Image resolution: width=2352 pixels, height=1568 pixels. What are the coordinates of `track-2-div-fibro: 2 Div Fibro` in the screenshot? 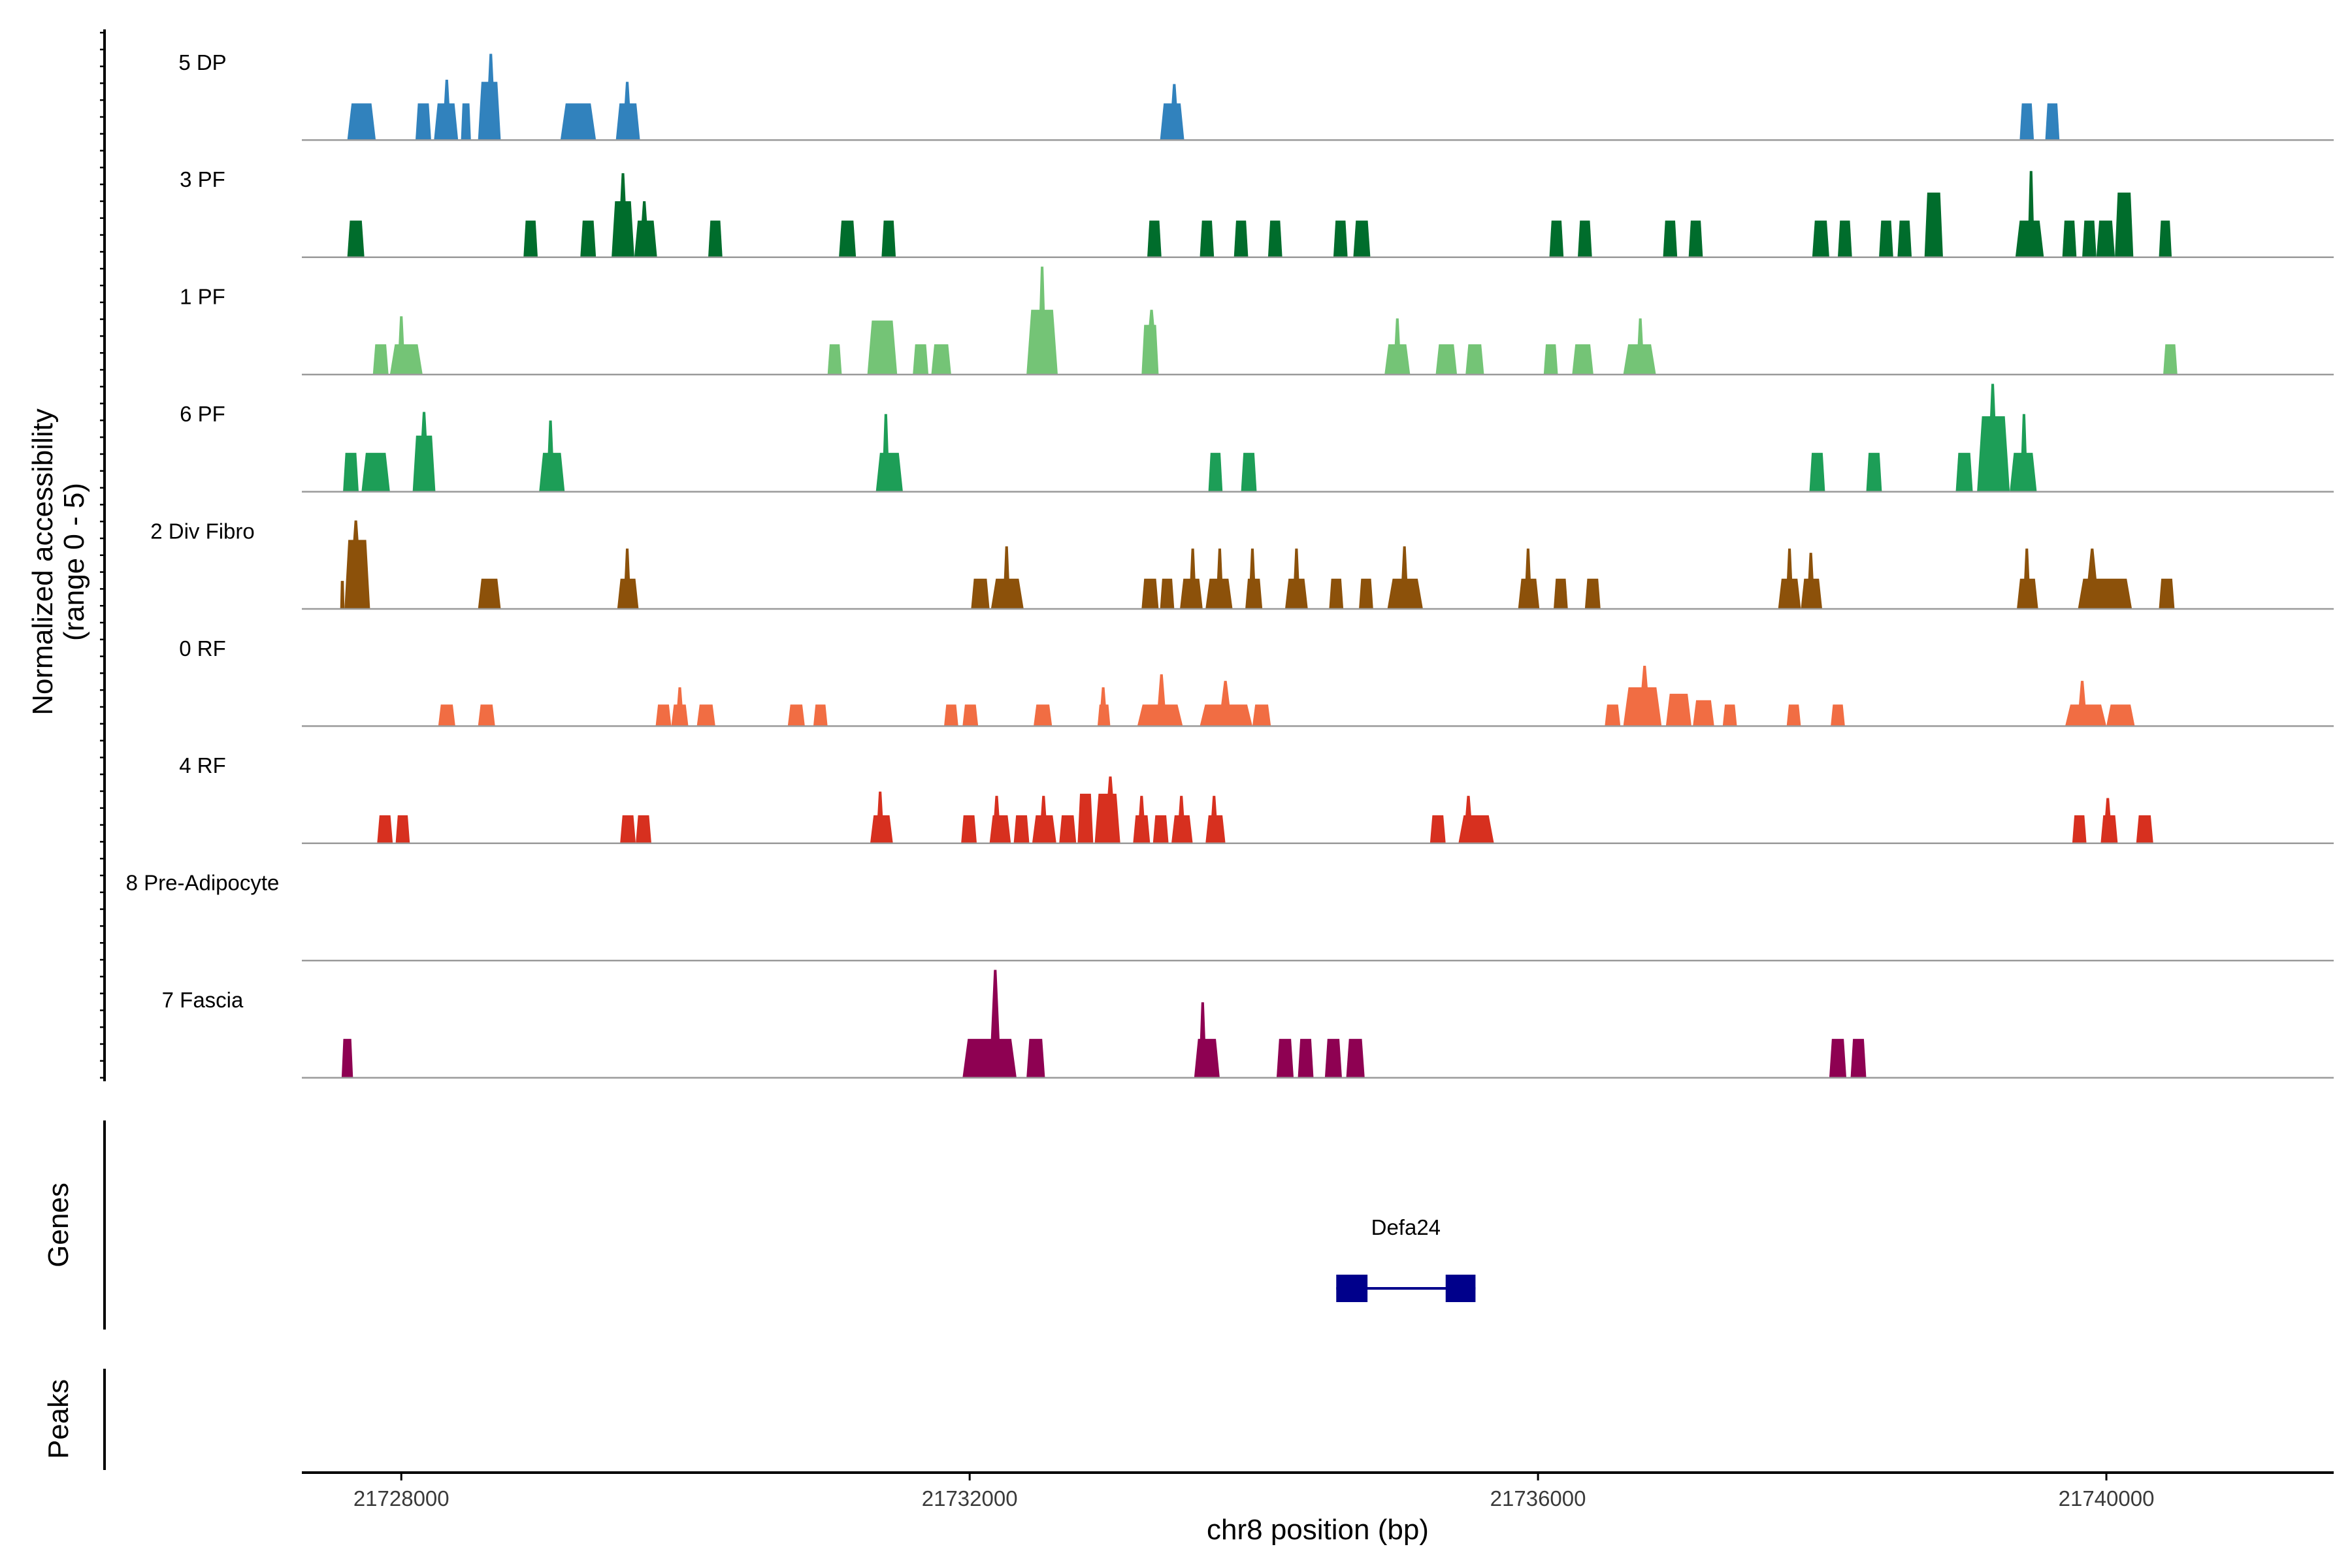 It's located at (1242, 564).